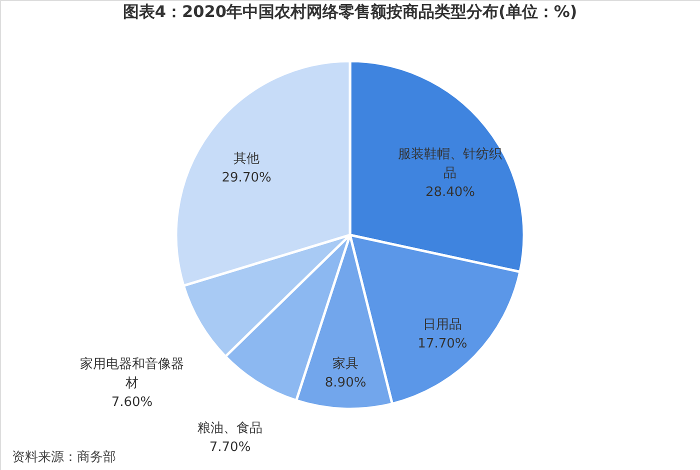 The image size is (700, 470). Describe the element at coordinates (442, 325) in the screenshot. I see `slice-label: 日用品` at that location.